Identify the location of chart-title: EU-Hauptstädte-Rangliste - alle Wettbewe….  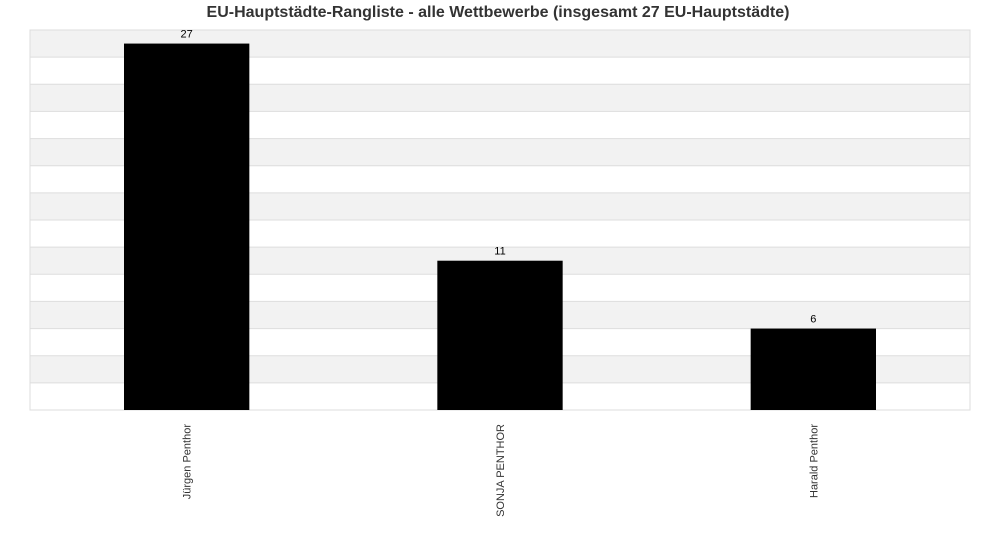
(498, 12).